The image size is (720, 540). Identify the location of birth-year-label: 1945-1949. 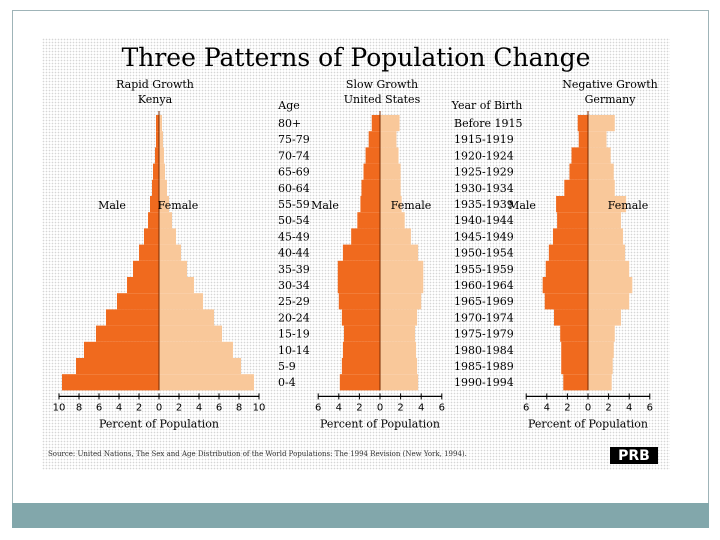
(484, 236).